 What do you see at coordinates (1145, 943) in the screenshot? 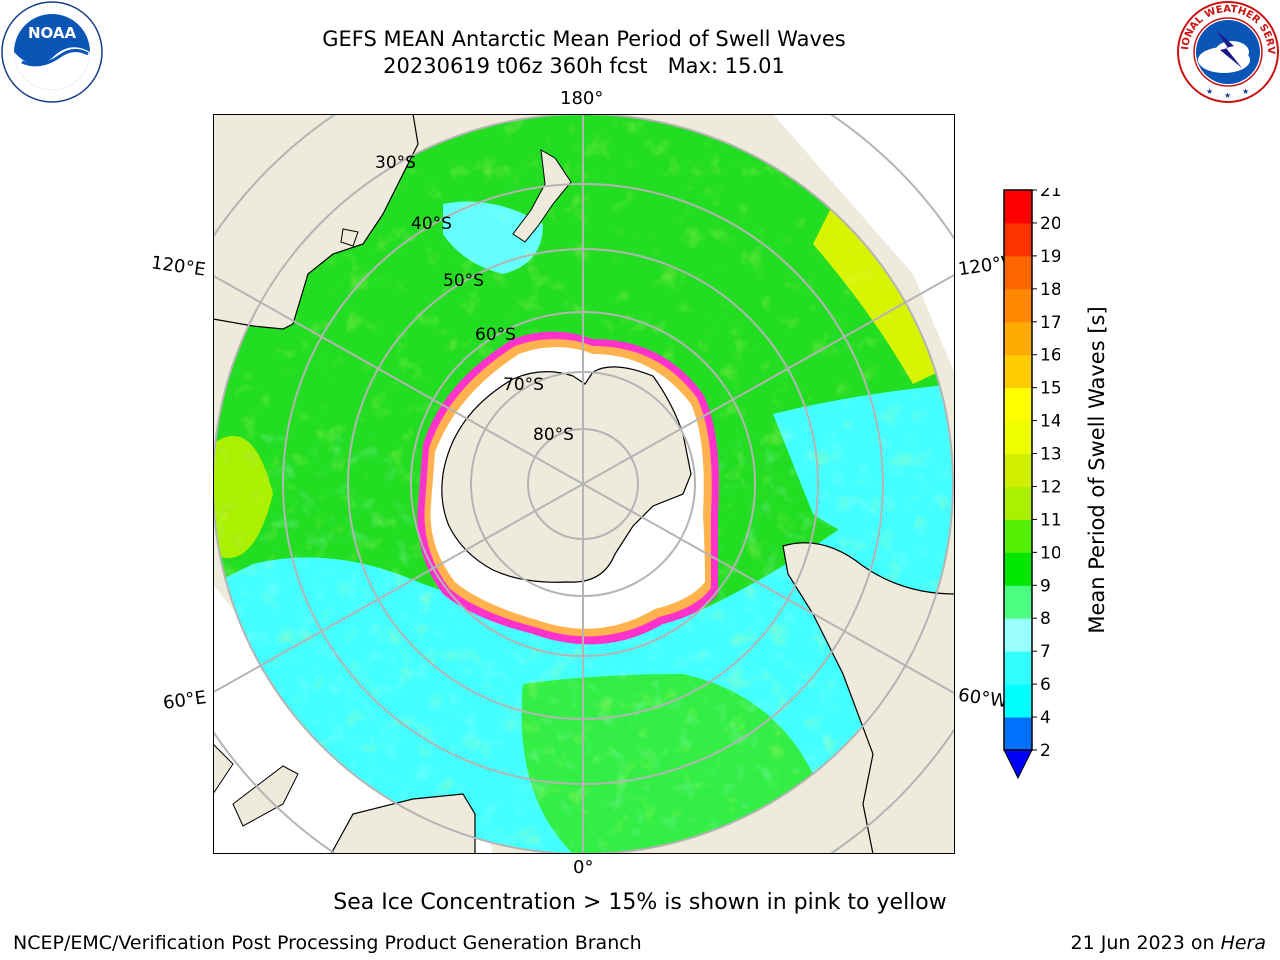
I see `credit-date-text: 21 Jun 2023 on` at bounding box center [1145, 943].